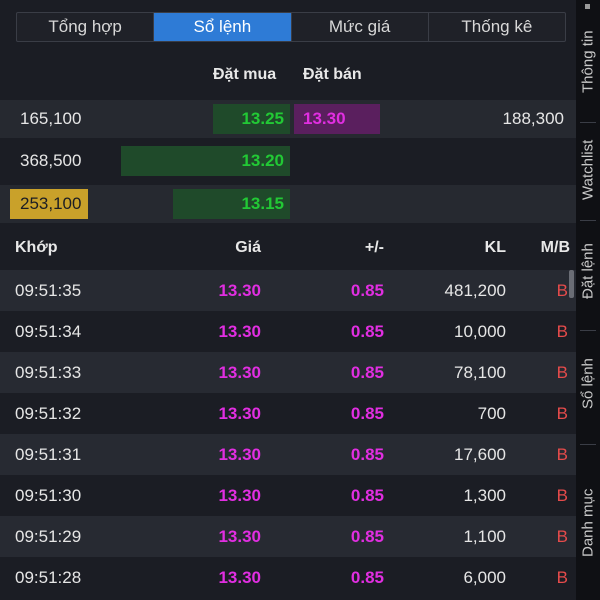  I want to click on side-tab-thong-tin: Thông tin, so click(588, 62).